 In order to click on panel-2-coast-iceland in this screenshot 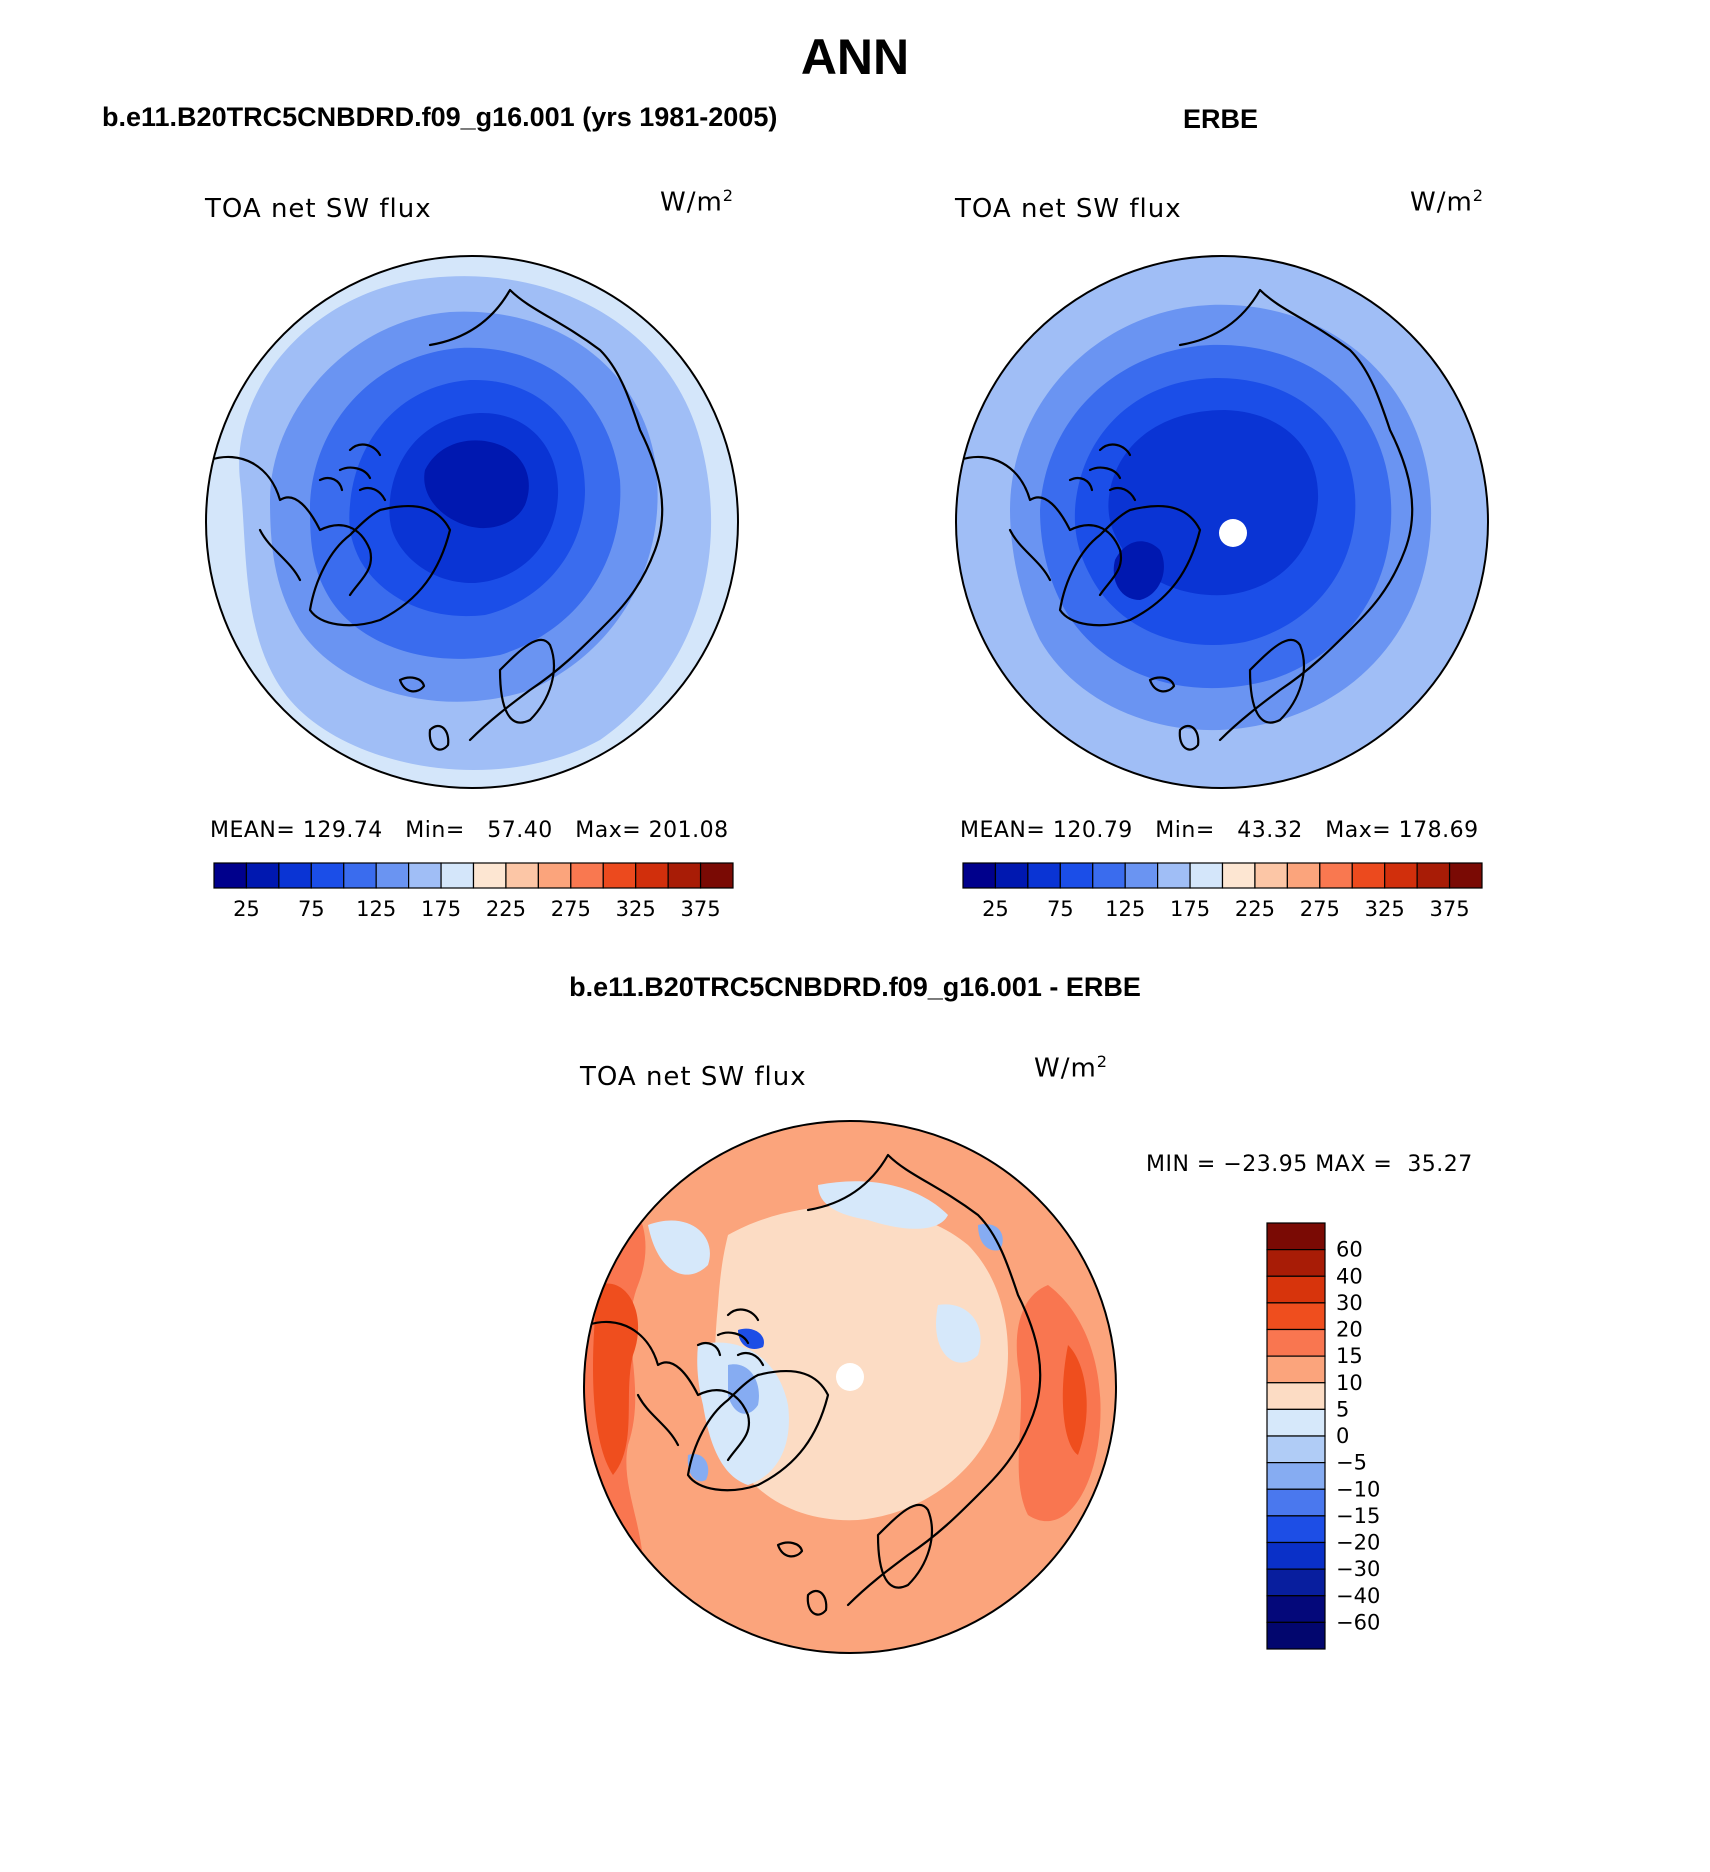, I will do `click(1162, 684)`.